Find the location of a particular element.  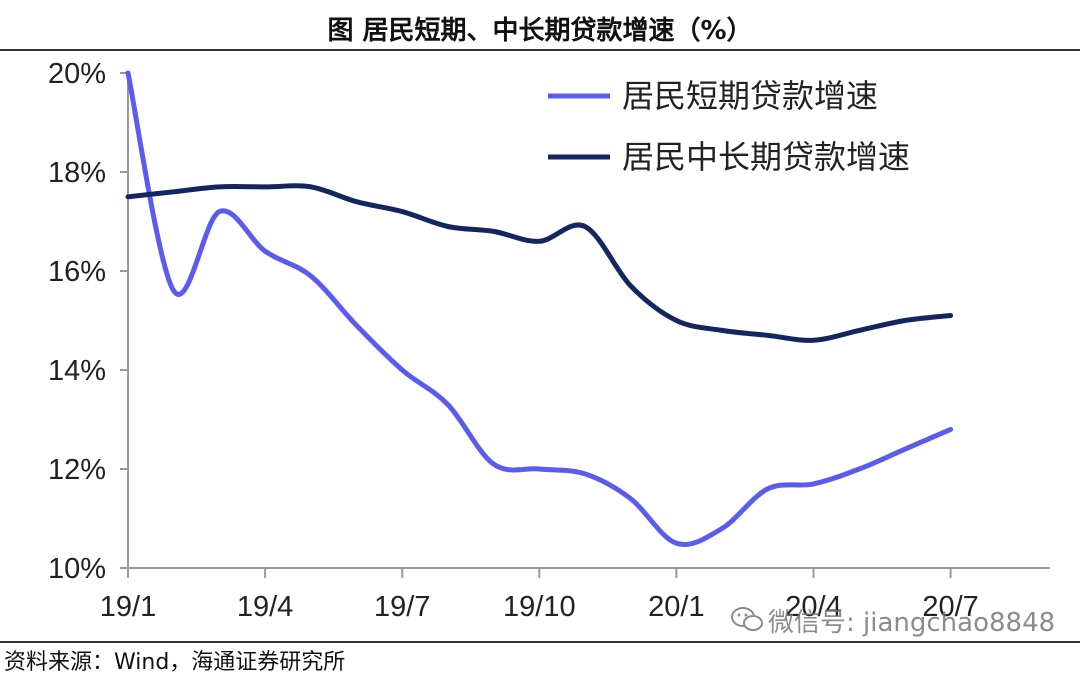

title-bar: 图 居民短期、中长期贷款增速（%） is located at coordinates (540, 25).